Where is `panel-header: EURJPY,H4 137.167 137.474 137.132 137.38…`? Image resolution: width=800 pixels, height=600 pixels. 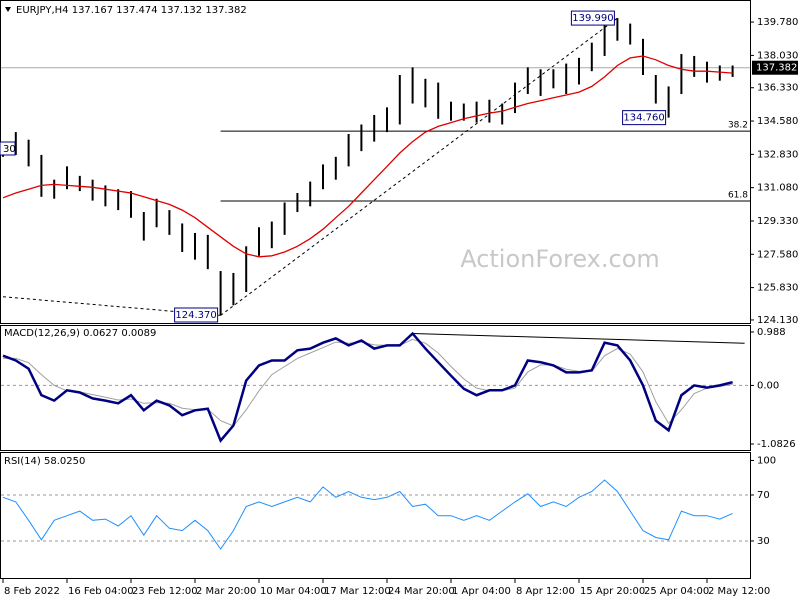
panel-header: EURJPY,H4 137.167 137.474 137.132 137.38… is located at coordinates (131, 10).